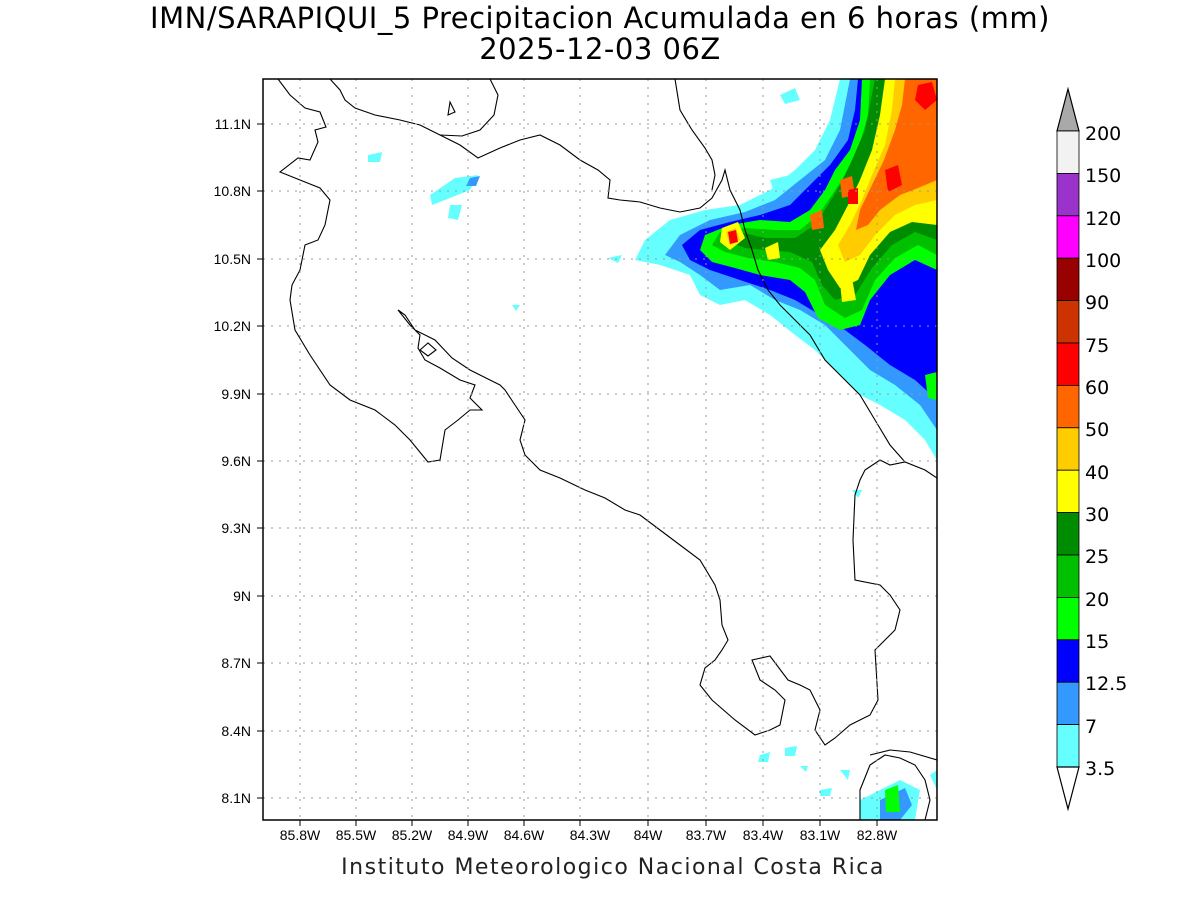  Describe the element at coordinates (763, 835) in the screenshot. I see `lon-tick-label: 83.4W` at that location.